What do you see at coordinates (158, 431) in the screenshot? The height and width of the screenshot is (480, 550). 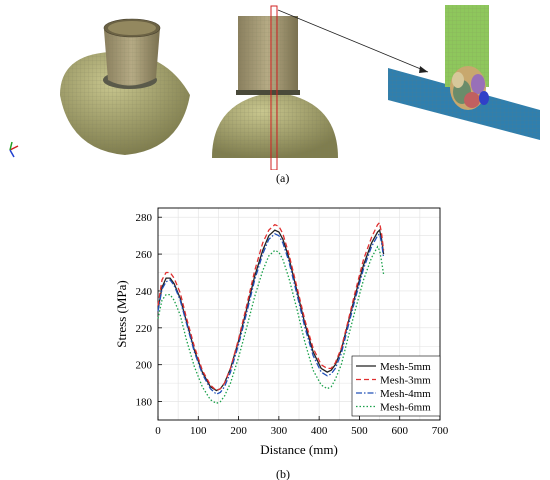 I see `x-tick-label: 0` at bounding box center [158, 431].